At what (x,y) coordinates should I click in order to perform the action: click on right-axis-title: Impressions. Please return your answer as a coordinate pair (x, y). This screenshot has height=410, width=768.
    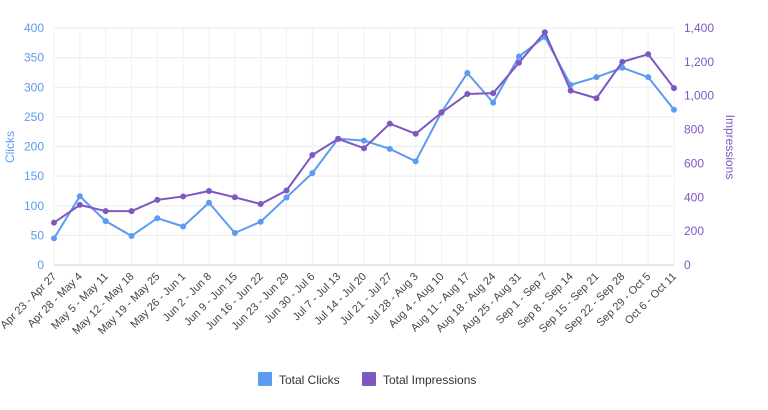
    Looking at the image, I should click on (730, 147).